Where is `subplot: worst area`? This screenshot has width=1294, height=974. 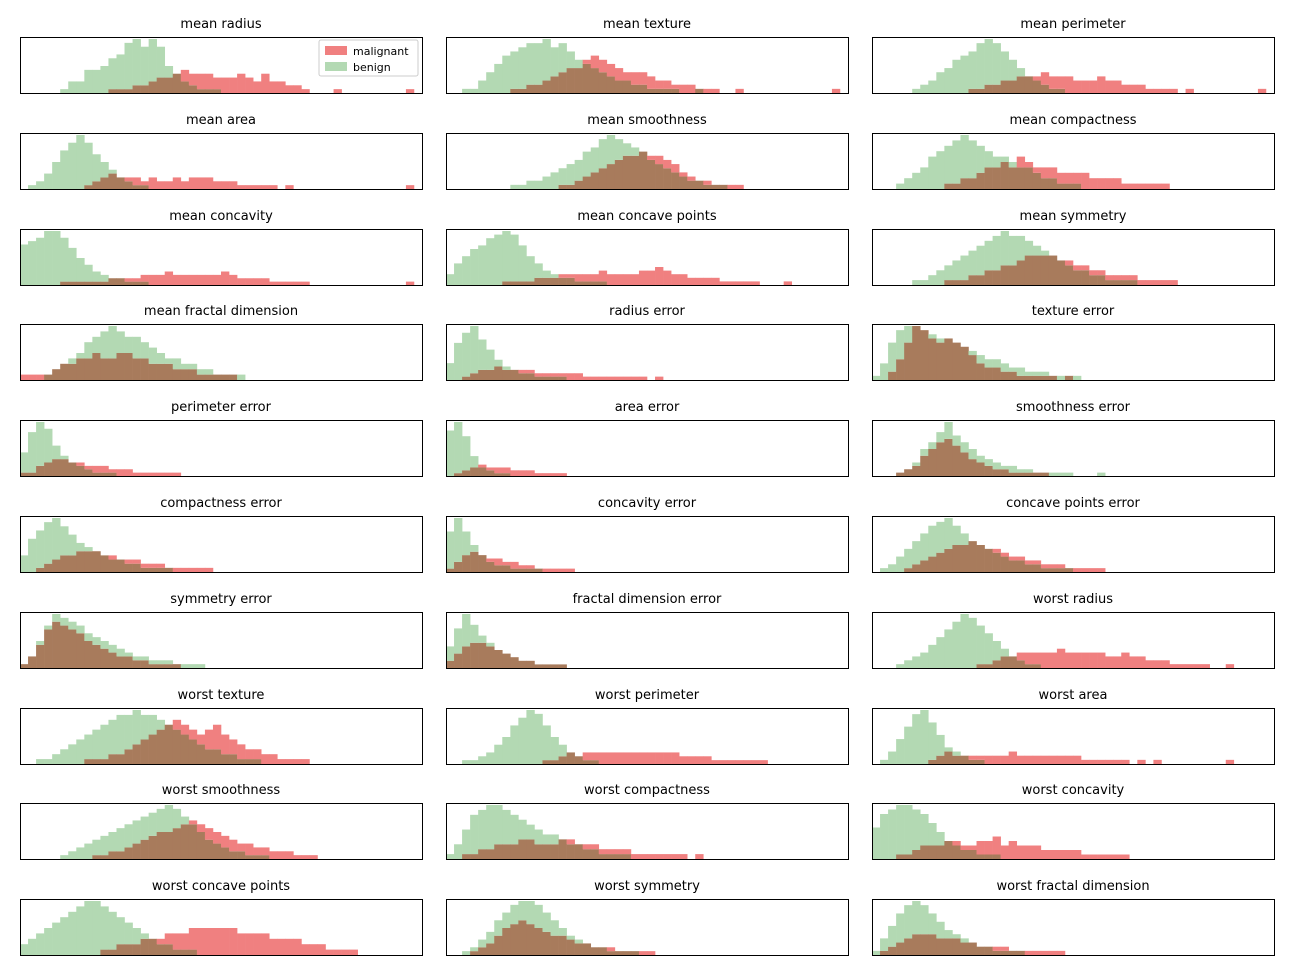 subplot: worst area is located at coordinates (1073, 726).